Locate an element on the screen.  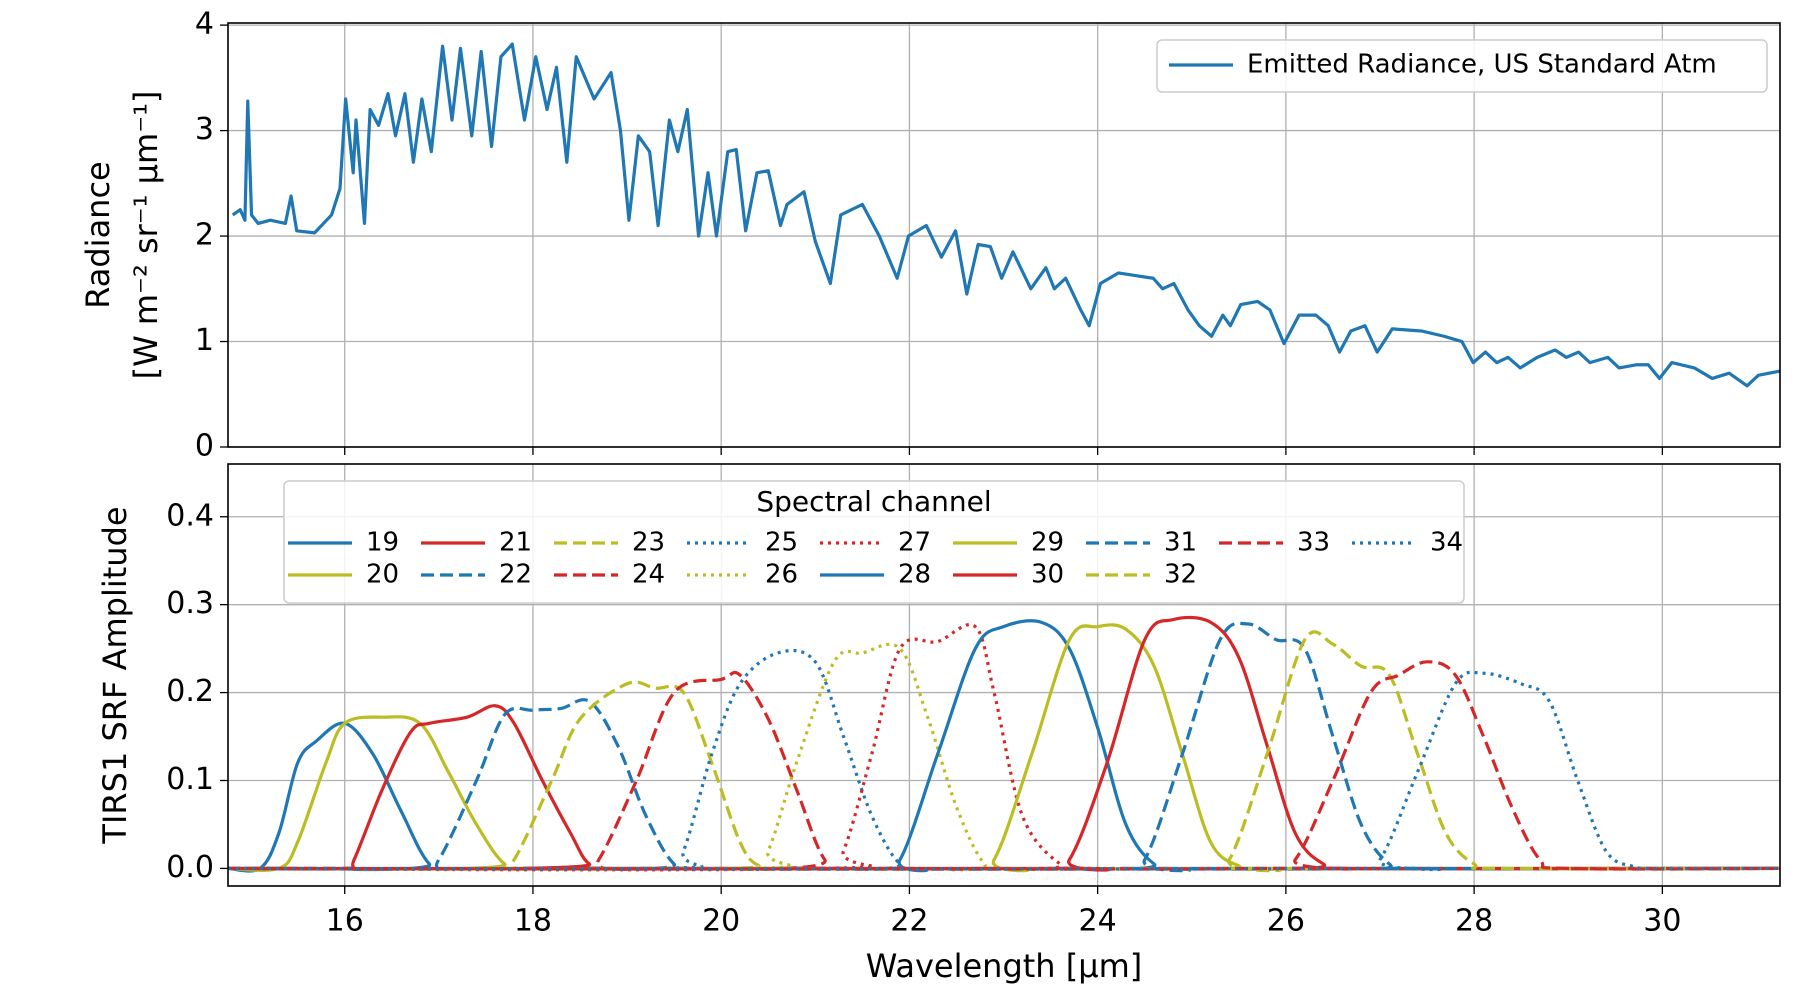
legend-label: 30 is located at coordinates (1047, 575).